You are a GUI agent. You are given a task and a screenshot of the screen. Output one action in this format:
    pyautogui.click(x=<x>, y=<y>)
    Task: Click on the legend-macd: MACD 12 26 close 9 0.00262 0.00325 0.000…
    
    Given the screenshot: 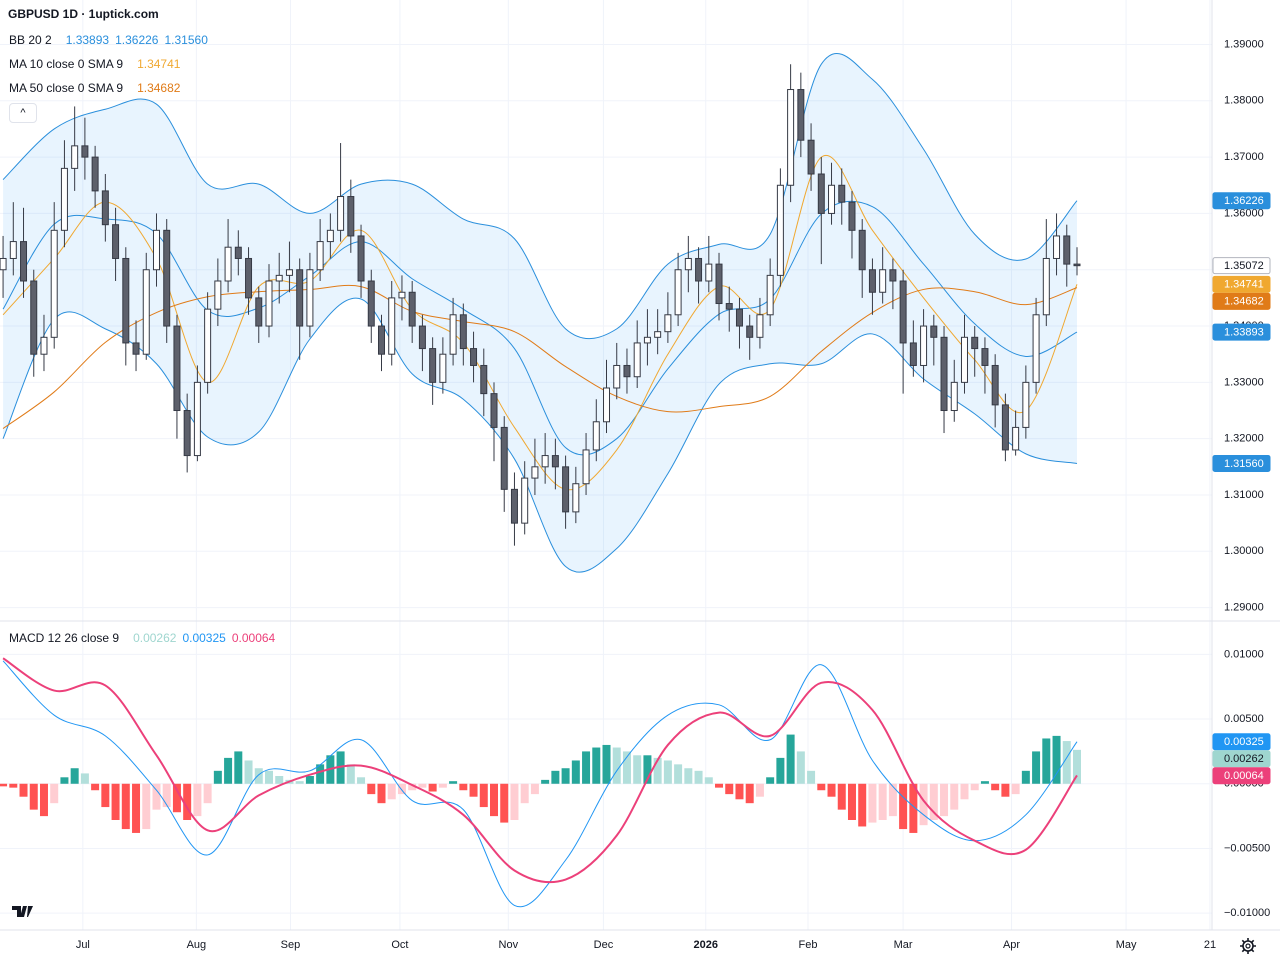 What is the action you would take?
    pyautogui.click(x=142, y=638)
    